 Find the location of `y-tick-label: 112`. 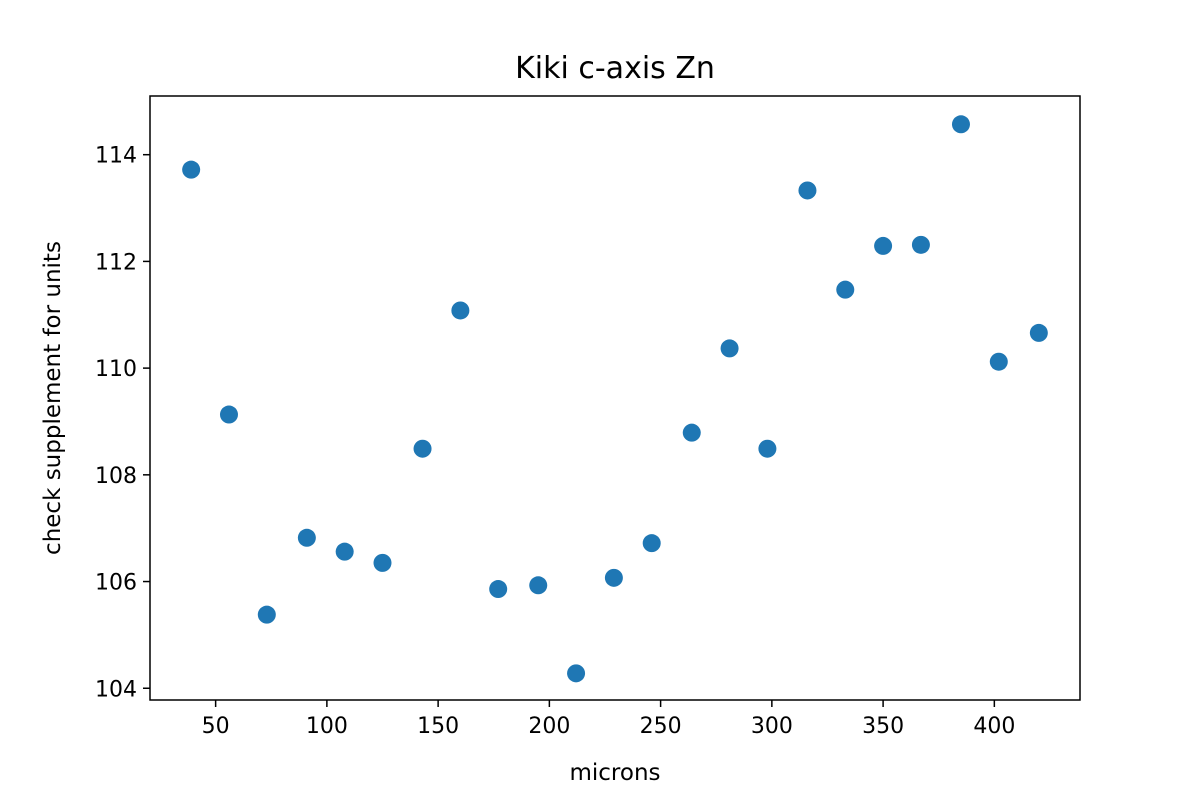

y-tick-label: 112 is located at coordinates (116, 262).